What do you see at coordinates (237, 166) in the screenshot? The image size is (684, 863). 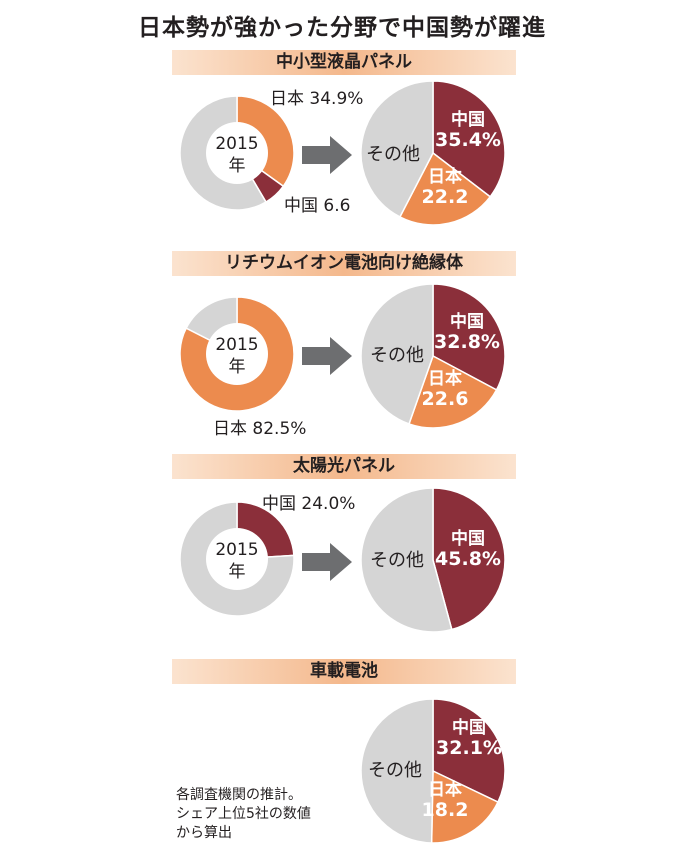 I see `panel-0-before-year-suffix: 年` at bounding box center [237, 166].